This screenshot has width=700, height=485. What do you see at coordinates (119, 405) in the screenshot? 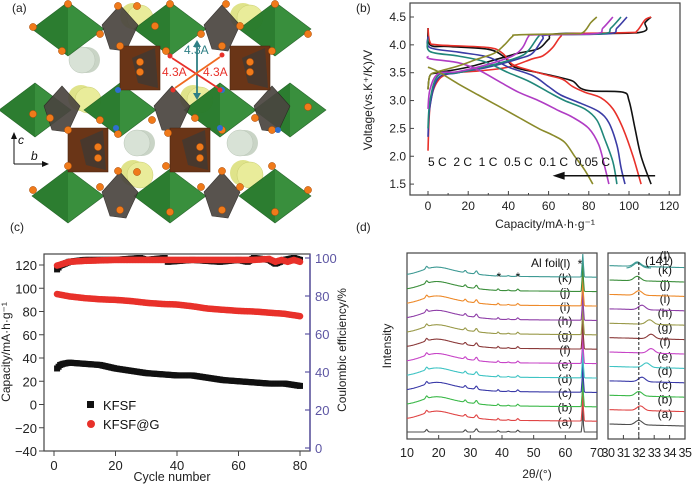
I see `legend-label-kfsf: KFSF` at bounding box center [119, 405].